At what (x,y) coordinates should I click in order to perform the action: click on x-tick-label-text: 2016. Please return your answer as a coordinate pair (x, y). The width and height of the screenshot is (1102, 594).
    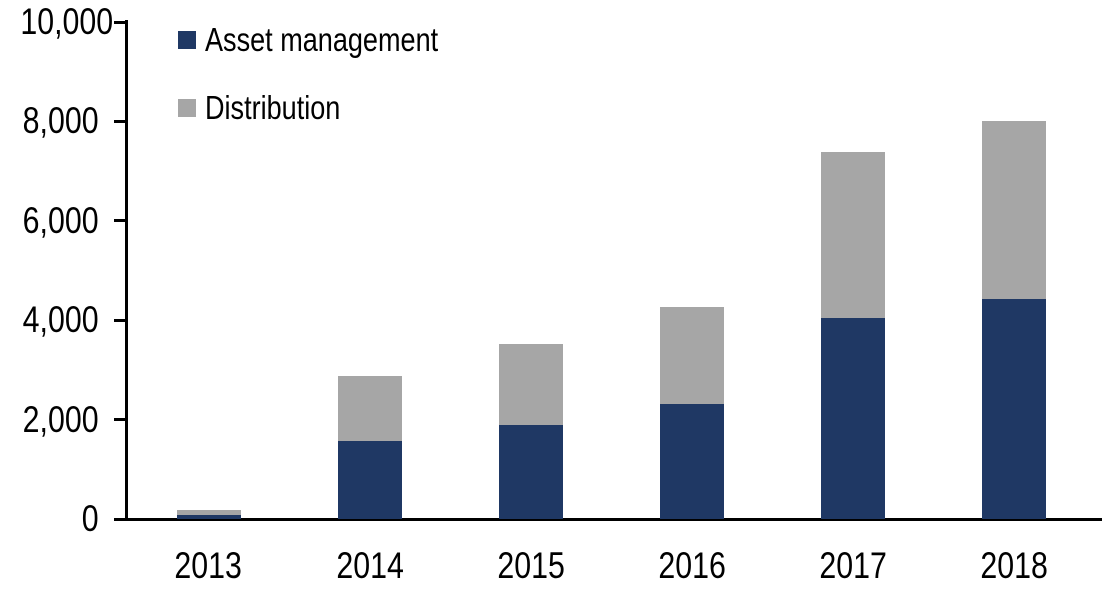
    Looking at the image, I should click on (692, 565).